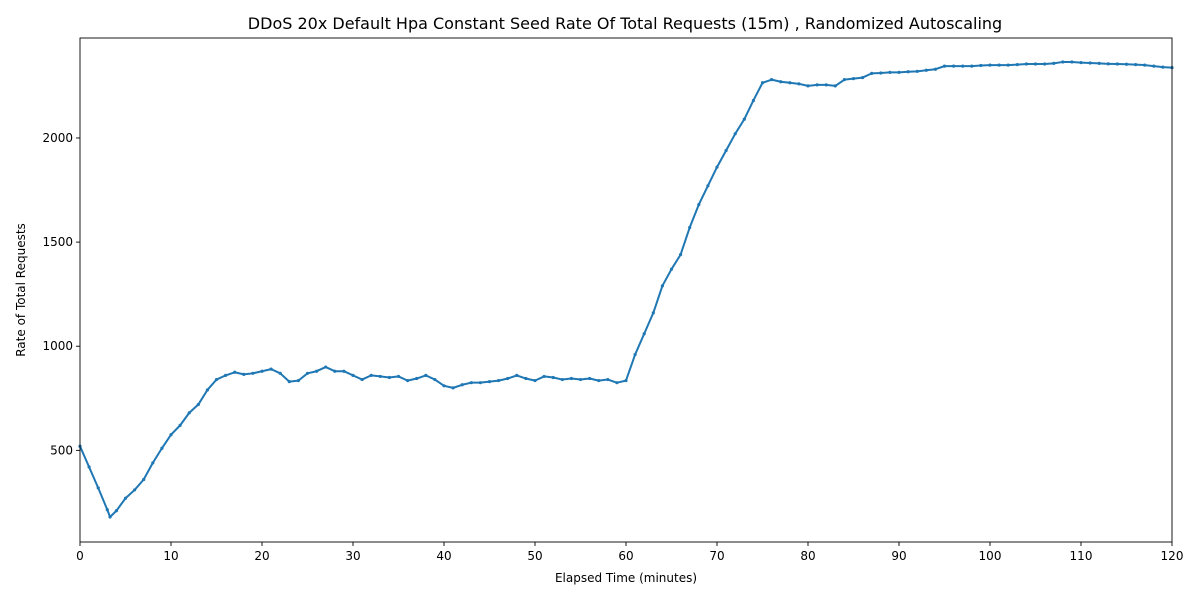 The image size is (1200, 600). Describe the element at coordinates (1172, 556) in the screenshot. I see `x-tick-label: 120` at that location.